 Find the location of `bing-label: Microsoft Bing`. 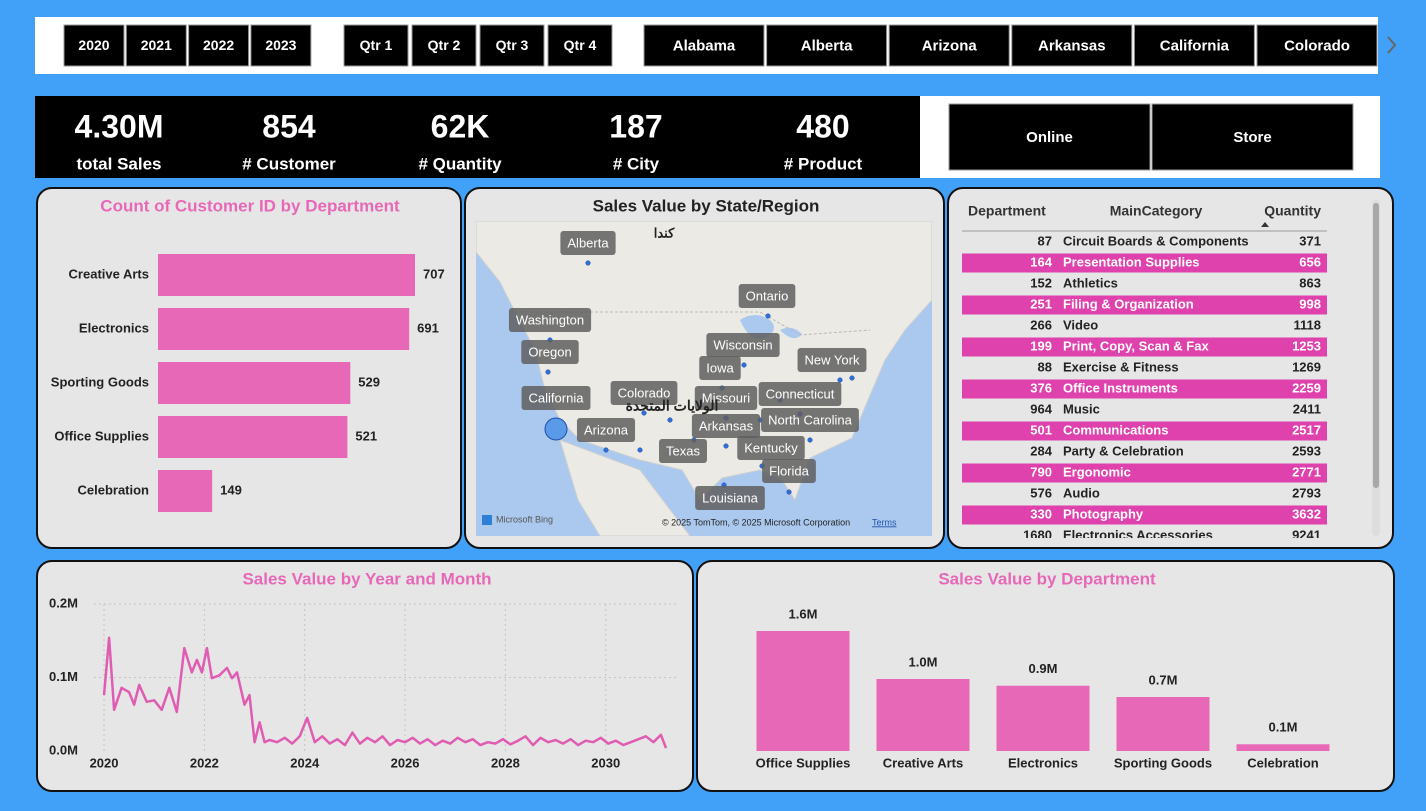

bing-label: Microsoft Bing is located at coordinates (524, 519).